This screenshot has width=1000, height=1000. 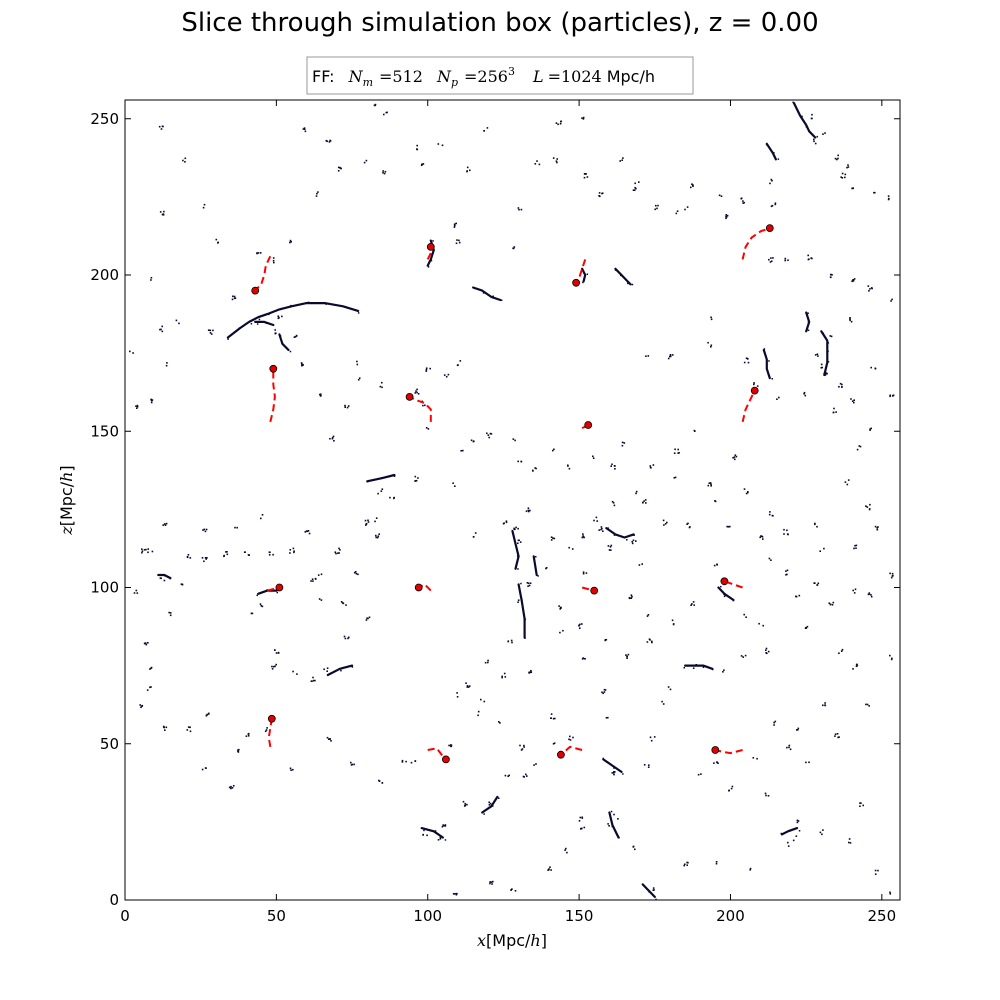 What do you see at coordinates (255, 290) in the screenshot?
I see `trajectory-endpoint-marker` at bounding box center [255, 290].